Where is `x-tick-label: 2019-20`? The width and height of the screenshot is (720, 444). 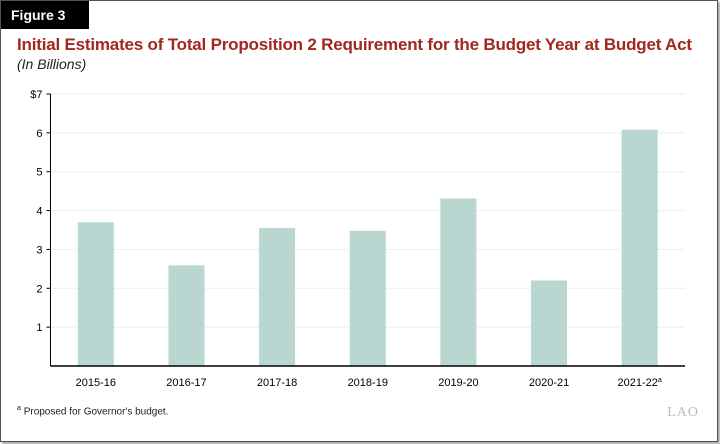 x-tick-label: 2019-20 is located at coordinates (458, 383).